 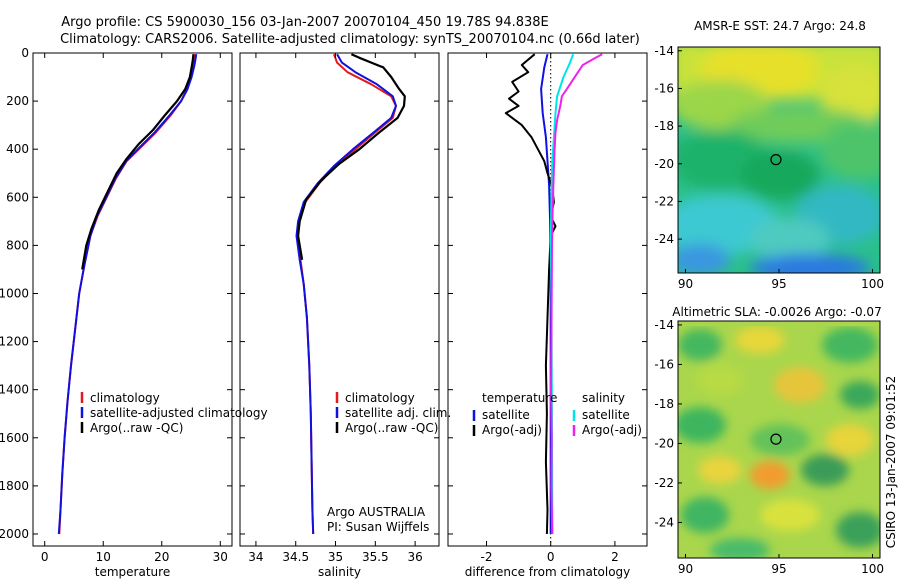 I want to click on legend-label: satellite-adjusted climatology, so click(x=179, y=413).